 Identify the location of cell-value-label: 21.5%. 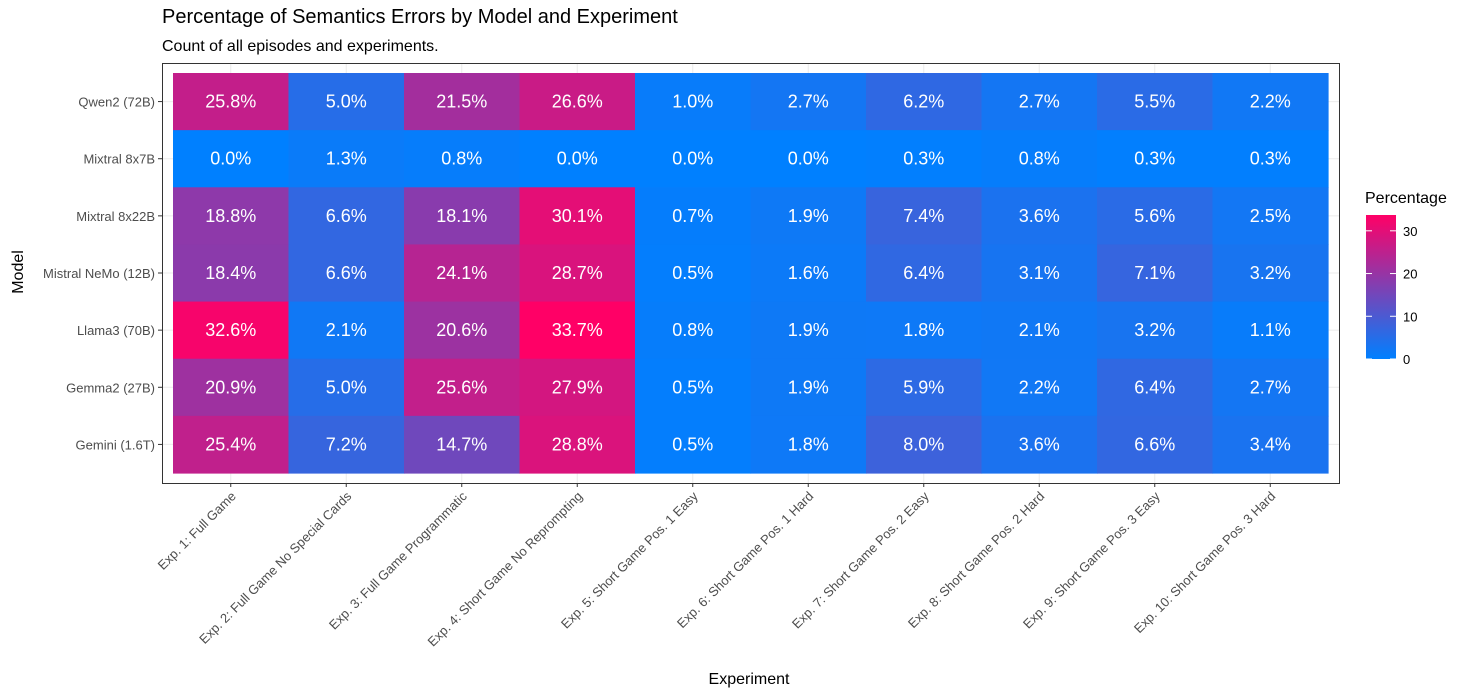
(461, 102).